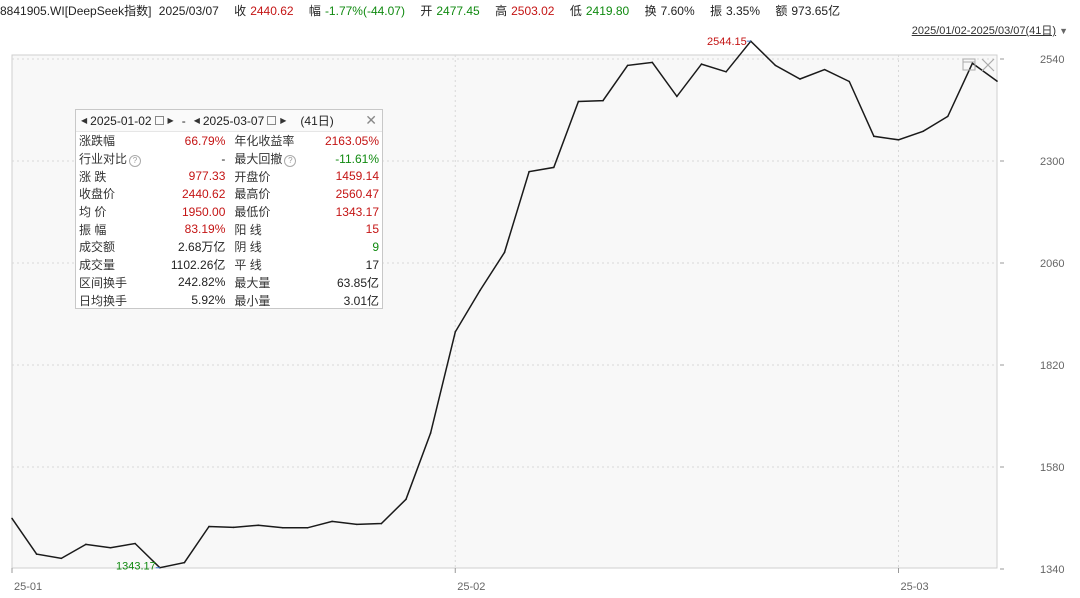 The image size is (1080, 598). Describe the element at coordinates (1052, 570) in the screenshot. I see `y-tick-label: 1340` at that location.